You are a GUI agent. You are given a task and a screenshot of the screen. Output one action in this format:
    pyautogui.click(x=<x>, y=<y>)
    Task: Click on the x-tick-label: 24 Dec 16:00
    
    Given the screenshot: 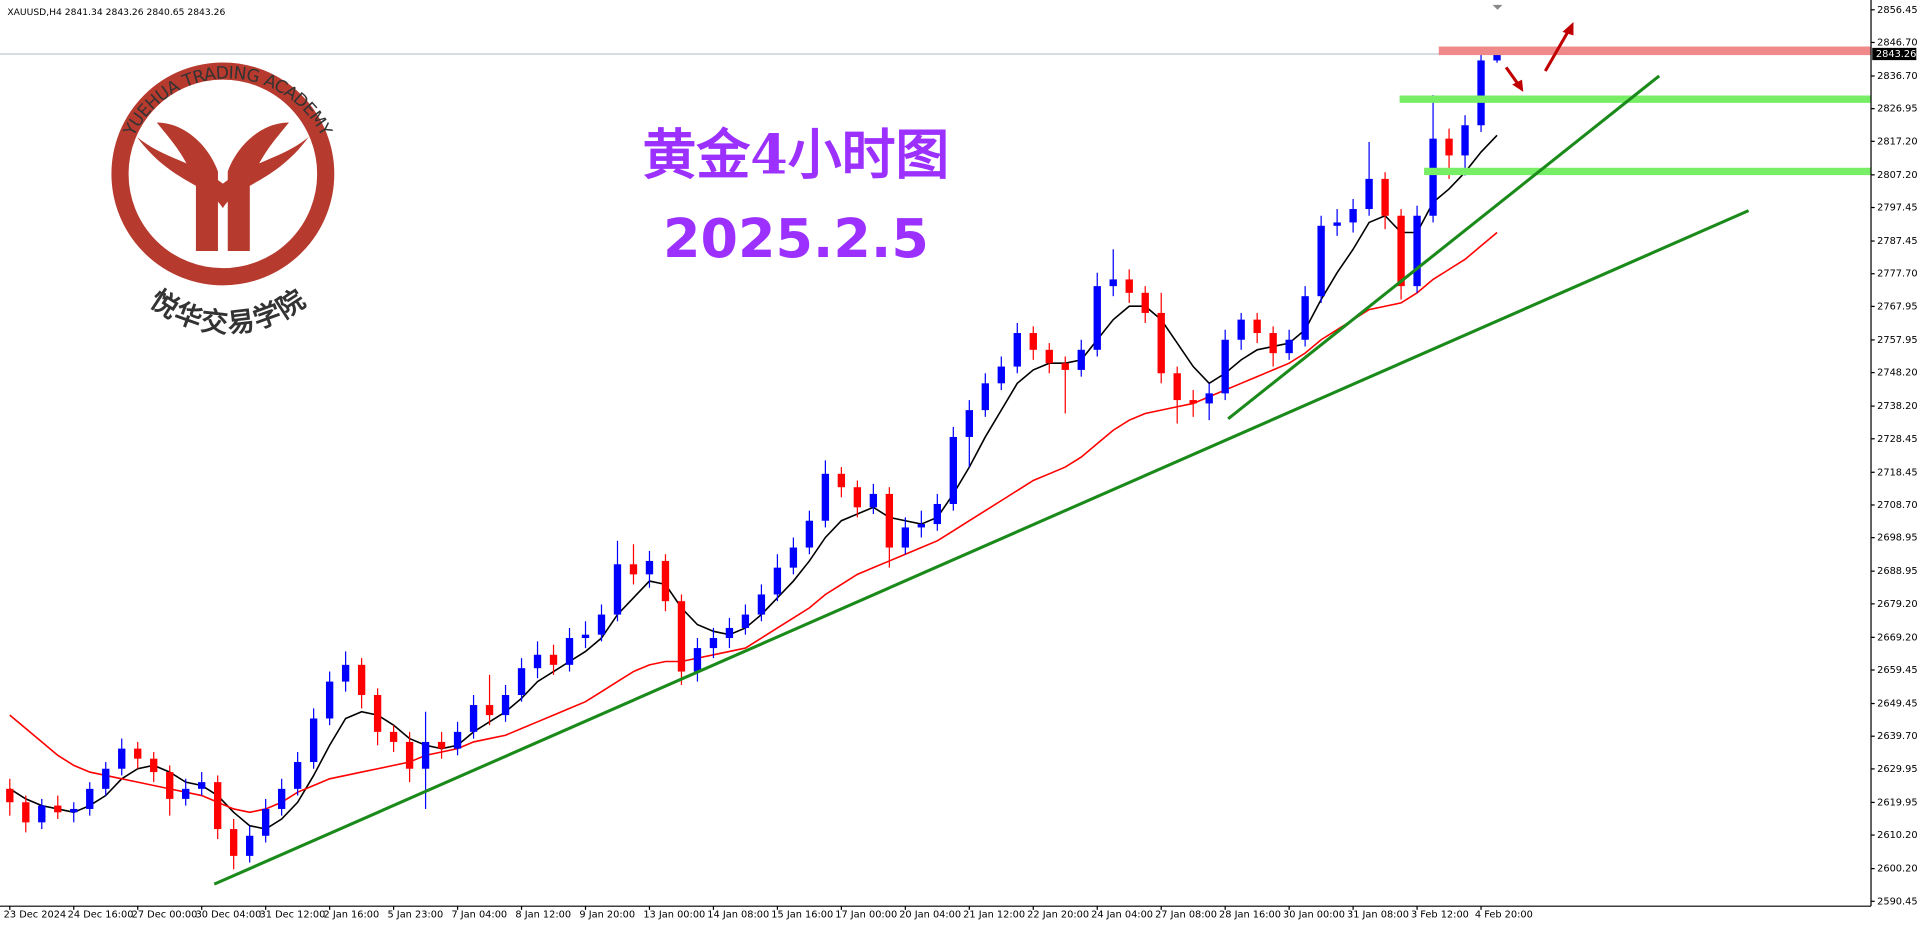 What is the action you would take?
    pyautogui.click(x=101, y=915)
    